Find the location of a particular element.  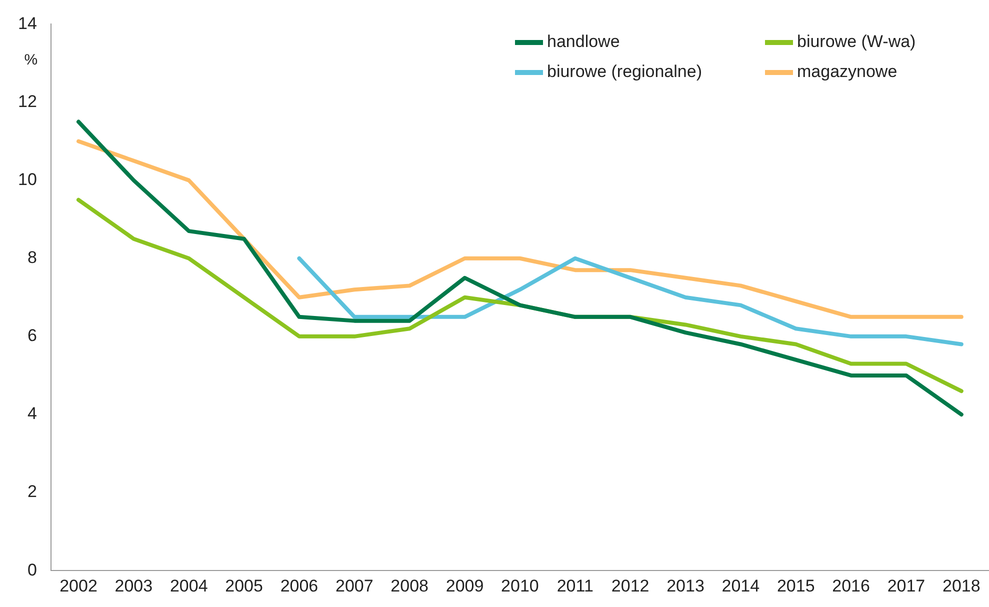

x-tick-label: 2013 is located at coordinates (685, 586).